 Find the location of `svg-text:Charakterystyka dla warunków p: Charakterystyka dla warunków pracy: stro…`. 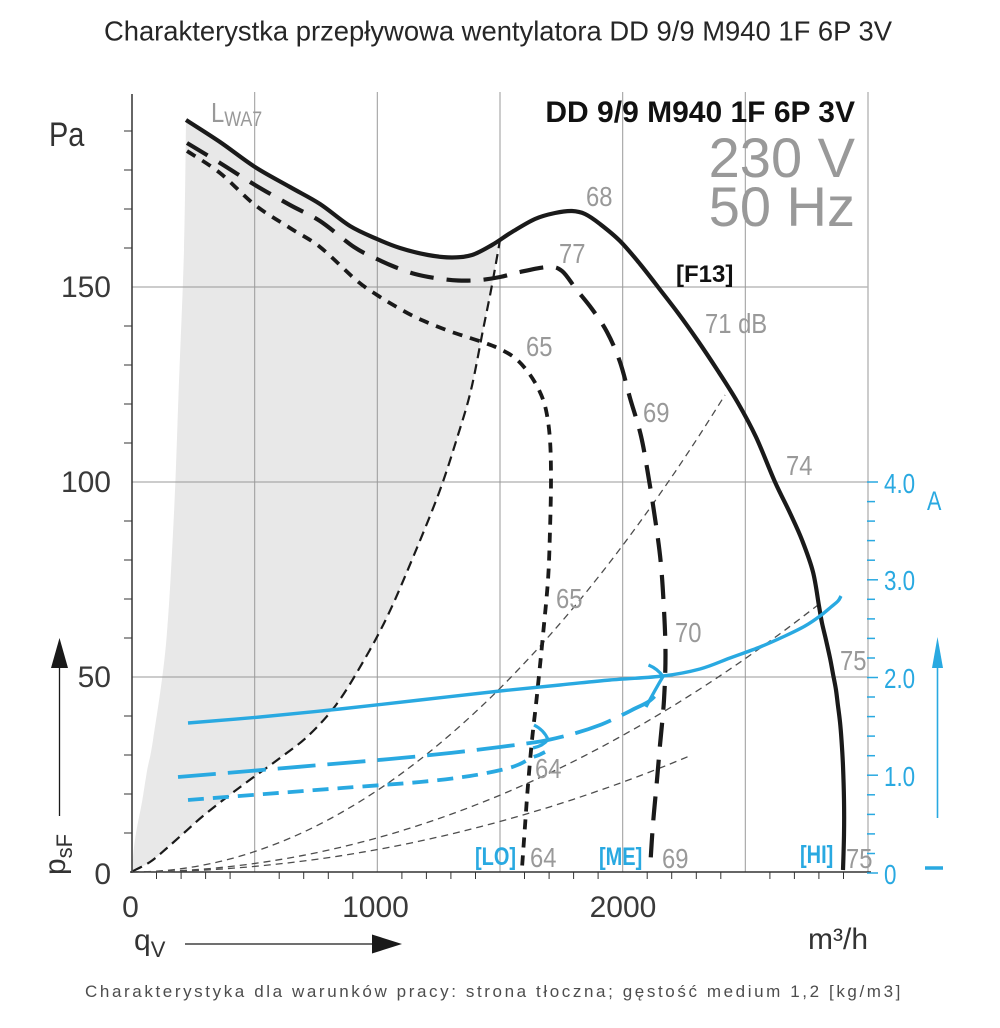

svg-text:Charakterystyka dla warunków p: Charakterystyka dla warunków pracy: stro… is located at coordinates (494, 991).